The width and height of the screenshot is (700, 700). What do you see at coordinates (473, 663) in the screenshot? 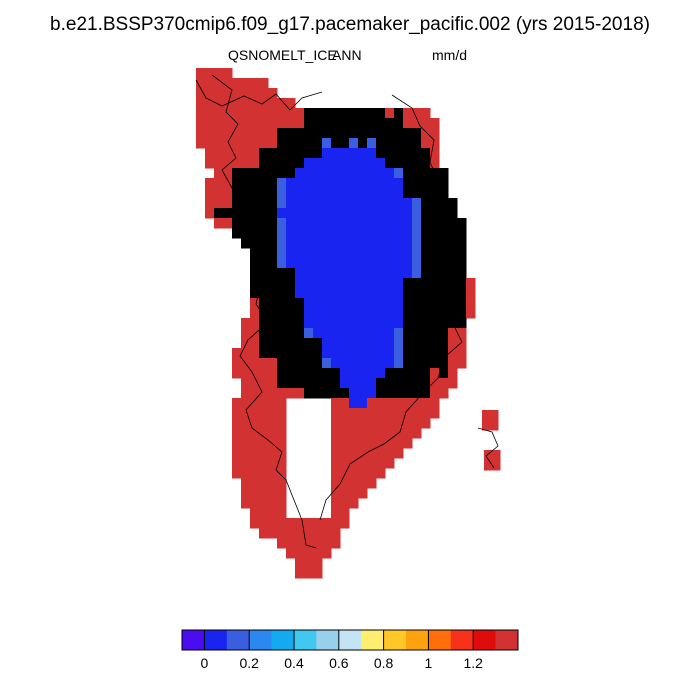
I see `colorbar-tick-label: 1.2` at bounding box center [473, 663].